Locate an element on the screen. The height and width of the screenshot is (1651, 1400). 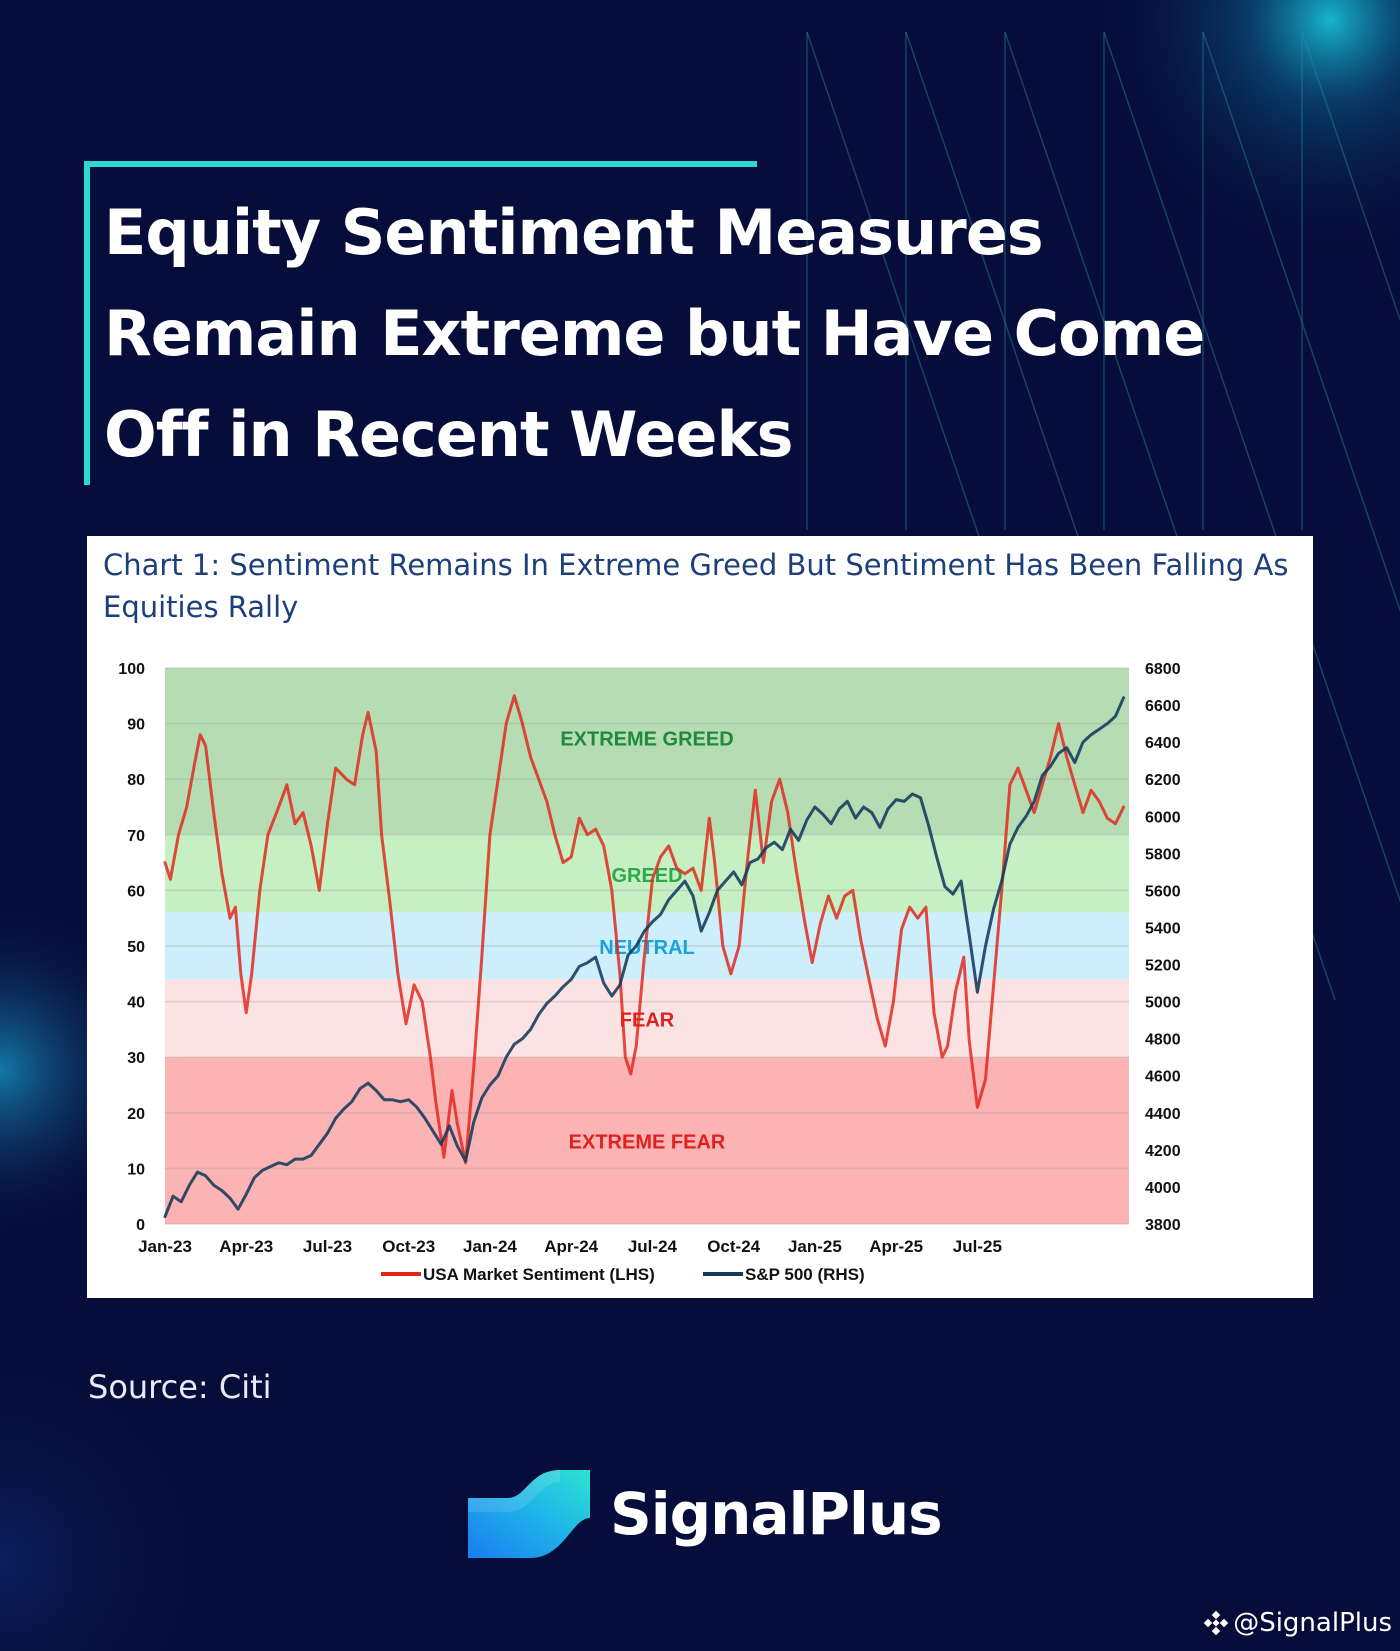
y-right-tick-label: 3800 is located at coordinates (1163, 1225).